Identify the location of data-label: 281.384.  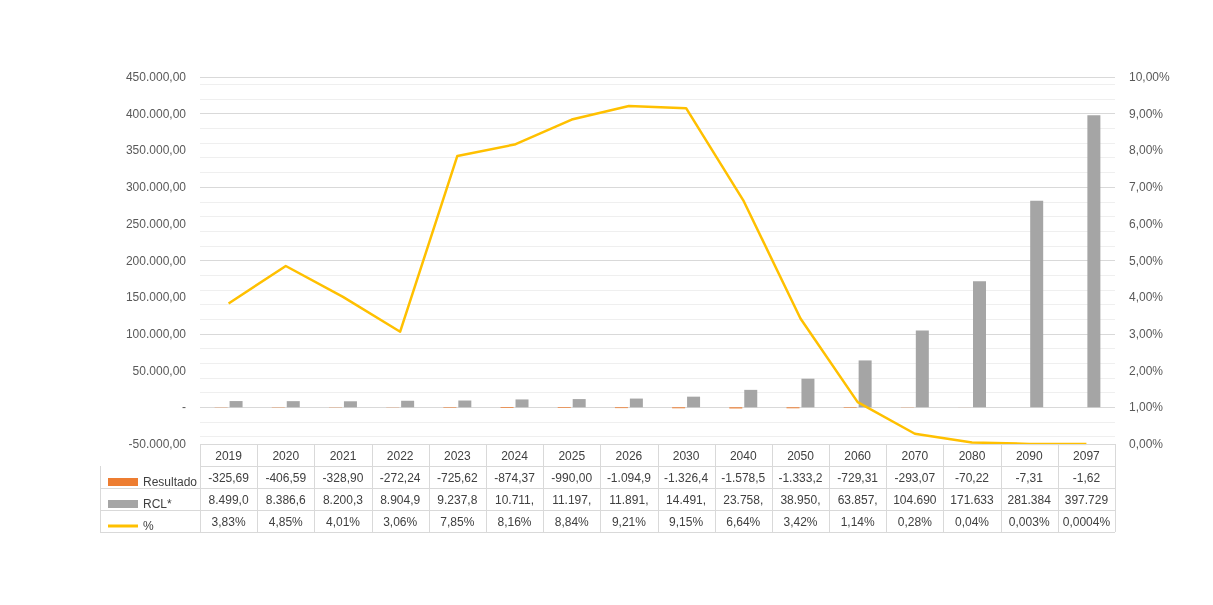
(1029, 500).